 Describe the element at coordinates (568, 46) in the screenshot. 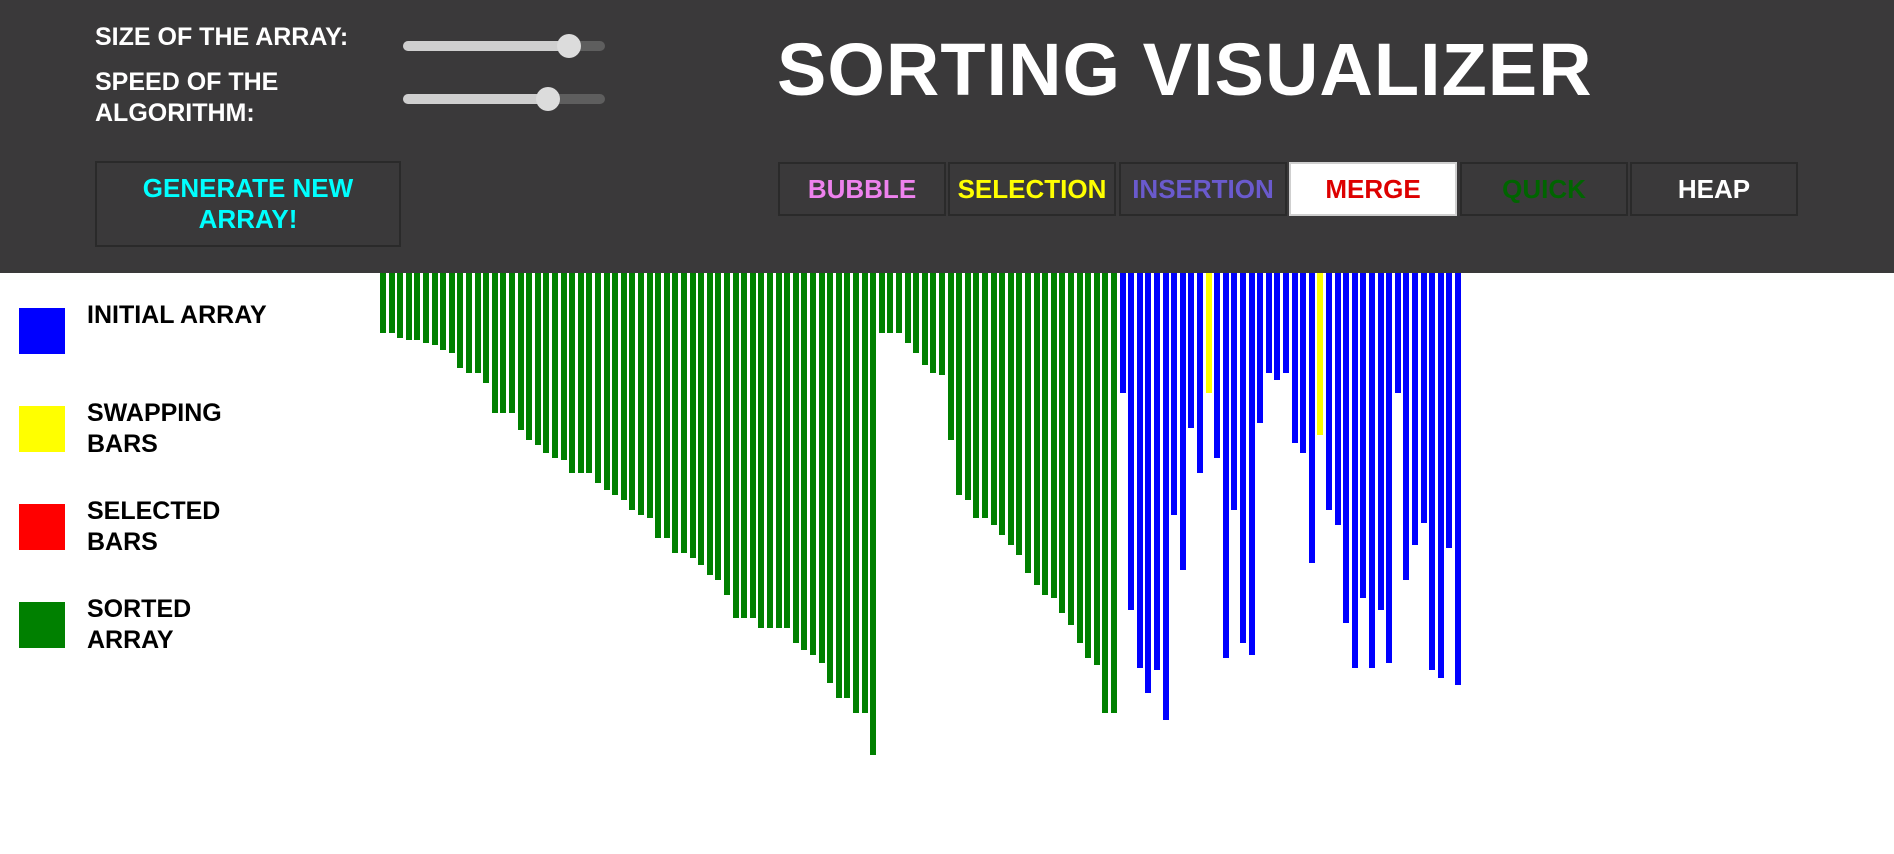

I see `array-size-slider-thumb` at that location.